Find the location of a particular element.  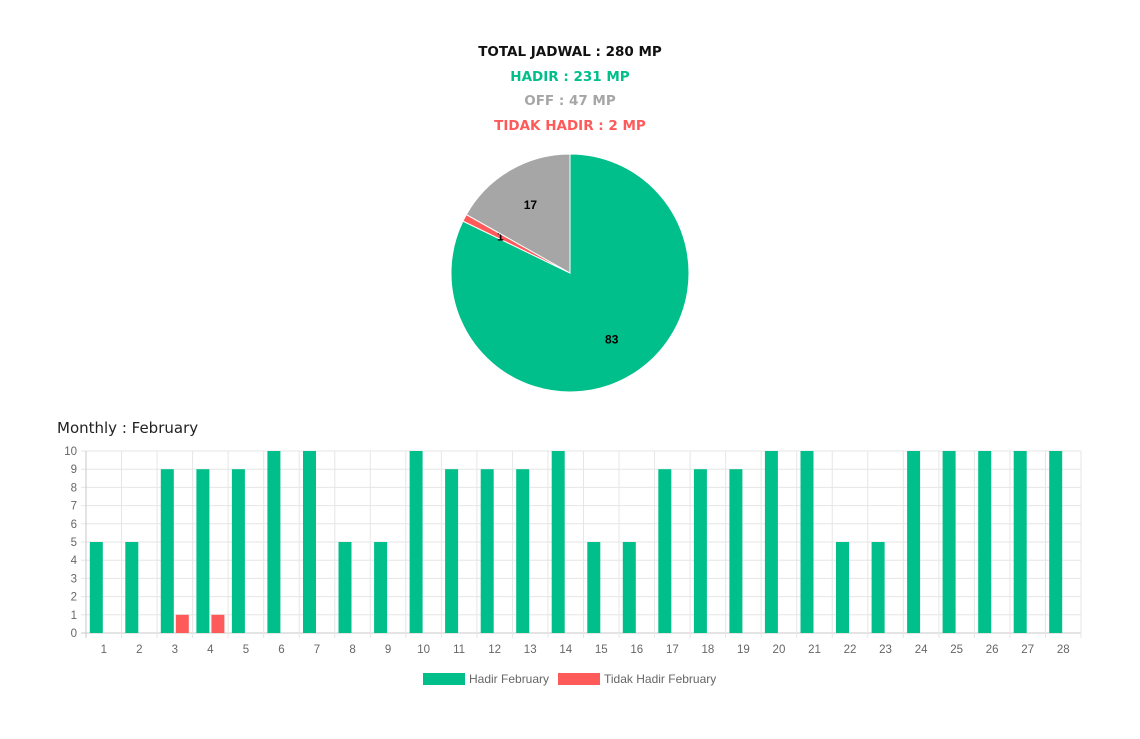

x-tick-label: 15 is located at coordinates (601, 650).